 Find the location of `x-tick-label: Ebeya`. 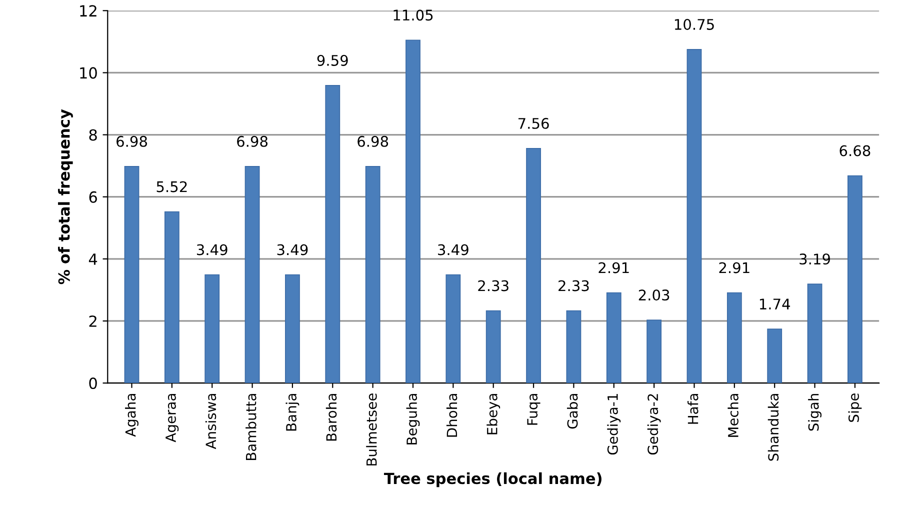

x-tick-label: Ebeya is located at coordinates (493, 414).